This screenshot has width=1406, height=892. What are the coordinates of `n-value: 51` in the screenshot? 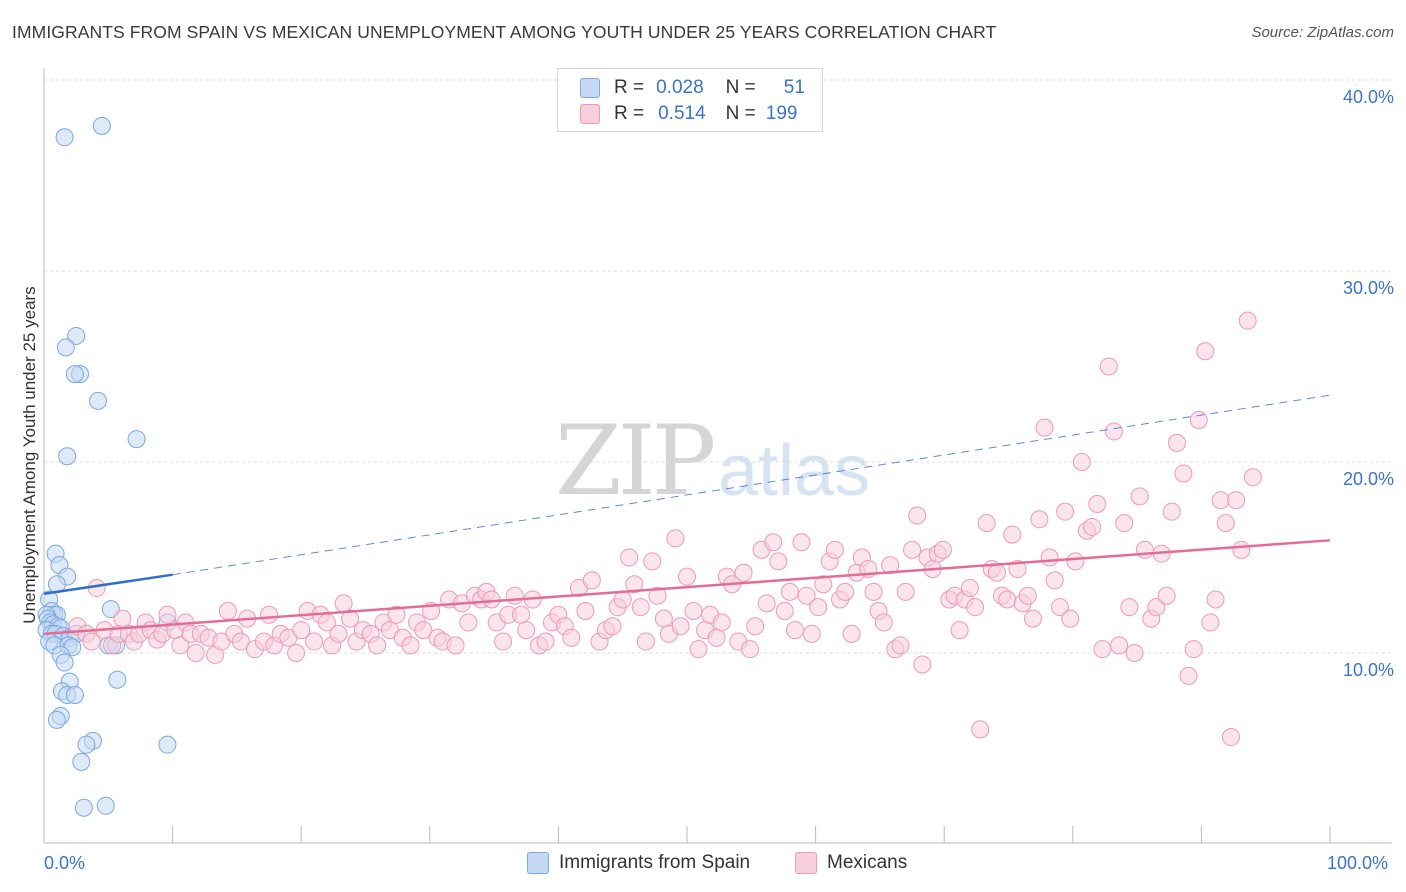 It's located at (794, 87).